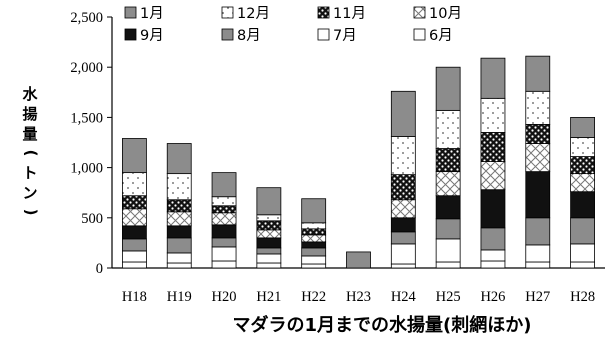  I want to click on legend-label: 1月, so click(152, 14).